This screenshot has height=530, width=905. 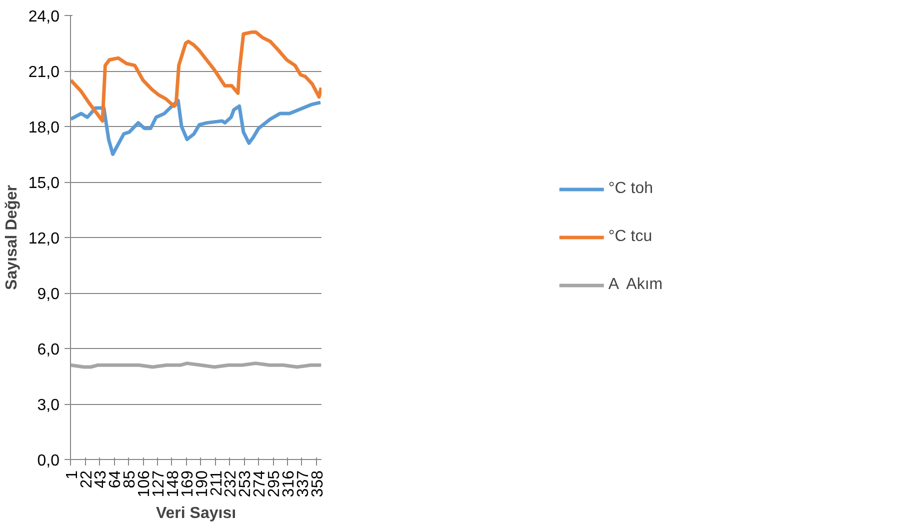 I want to click on y-tick-label: 9,0, so click(x=48, y=294).